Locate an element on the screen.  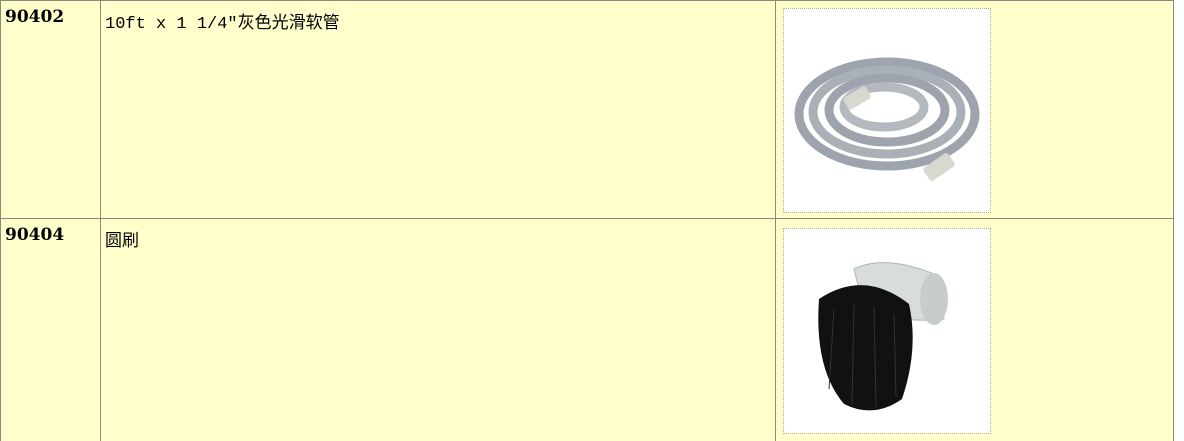
hose-image is located at coordinates (887, 119).